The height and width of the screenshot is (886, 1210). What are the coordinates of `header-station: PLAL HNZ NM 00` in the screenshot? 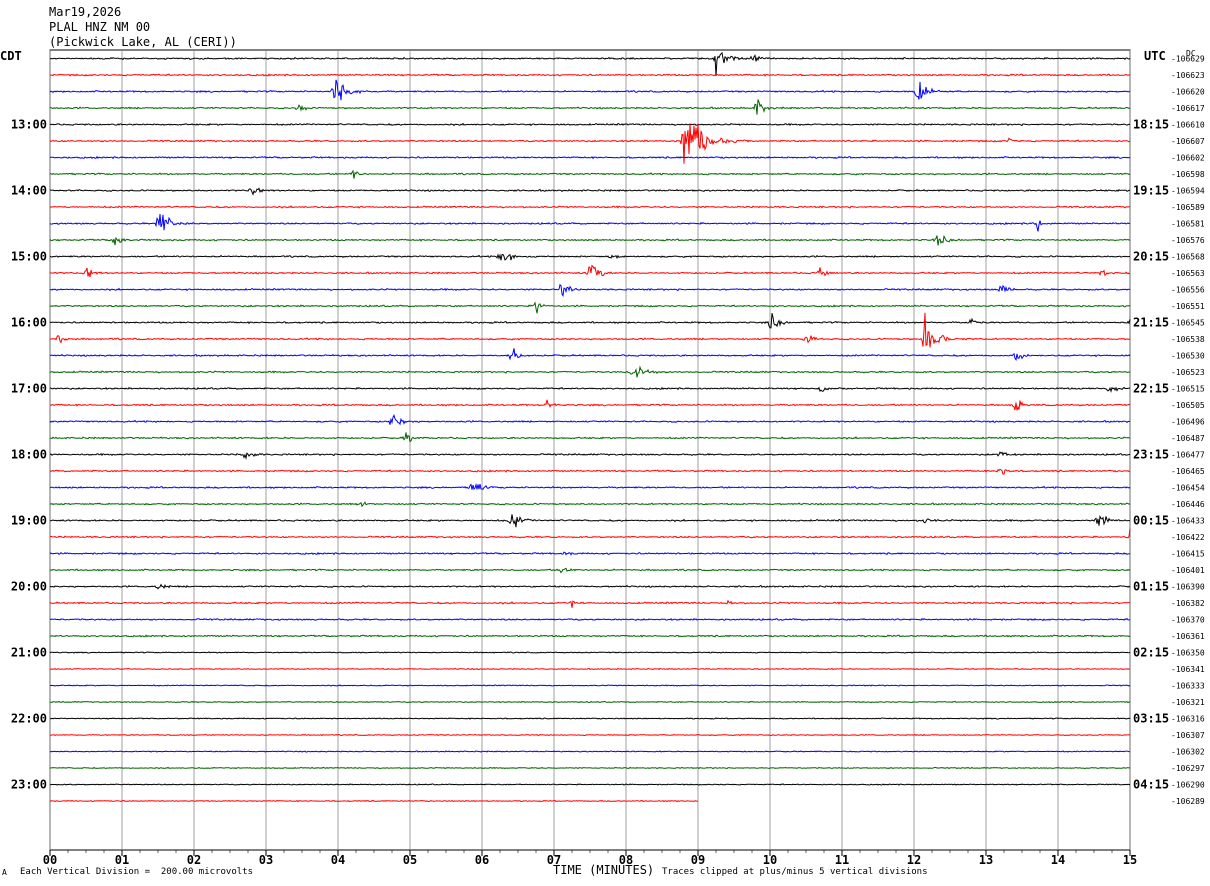 It's located at (100, 27).